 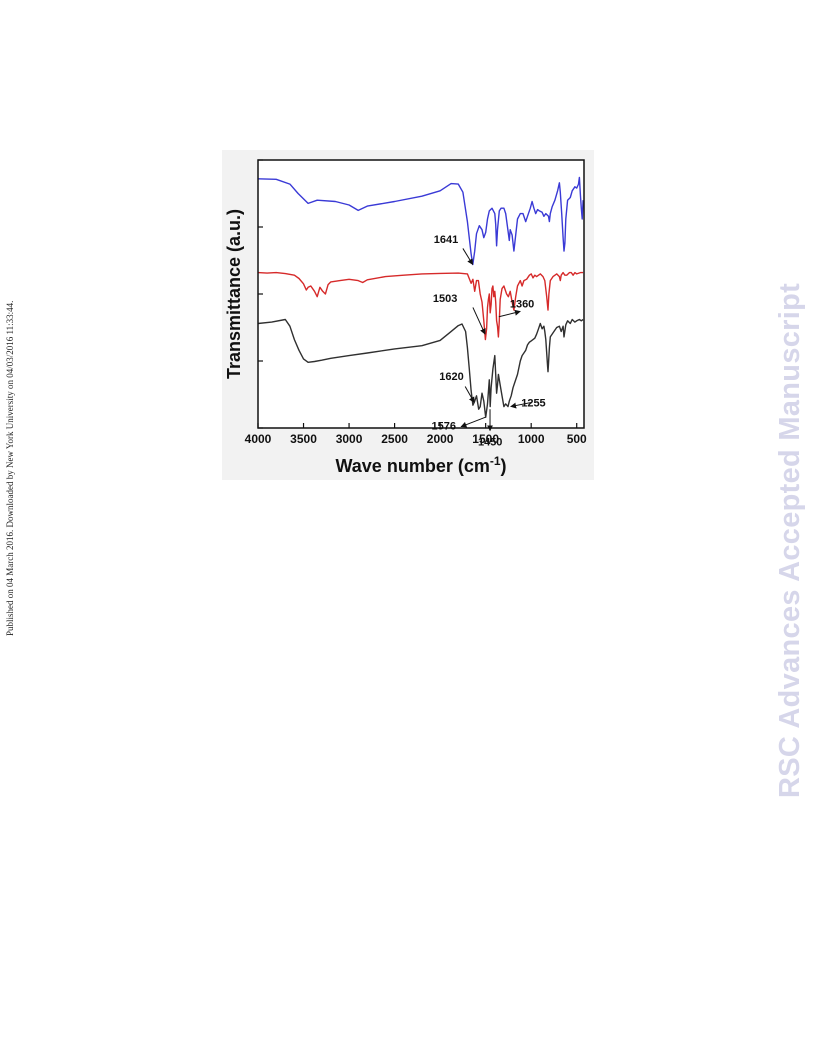 What do you see at coordinates (531, 439) in the screenshot?
I see `x-tick-label: 1000` at bounding box center [531, 439].